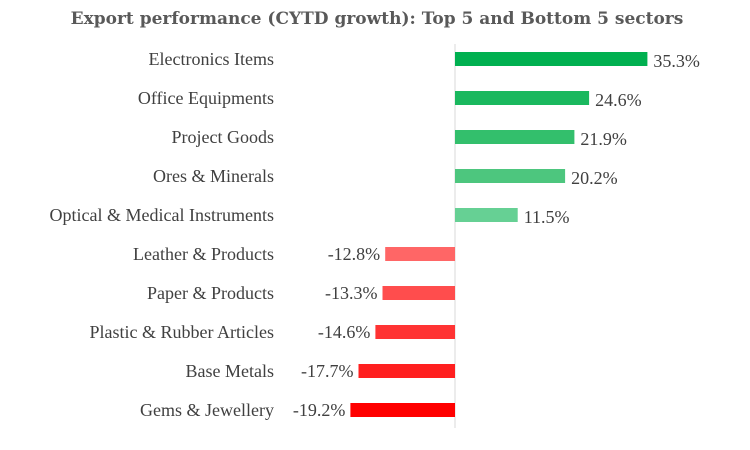 The width and height of the screenshot is (750, 450). Describe the element at coordinates (618, 100) in the screenshot. I see `value-label: 24.6%` at that location.